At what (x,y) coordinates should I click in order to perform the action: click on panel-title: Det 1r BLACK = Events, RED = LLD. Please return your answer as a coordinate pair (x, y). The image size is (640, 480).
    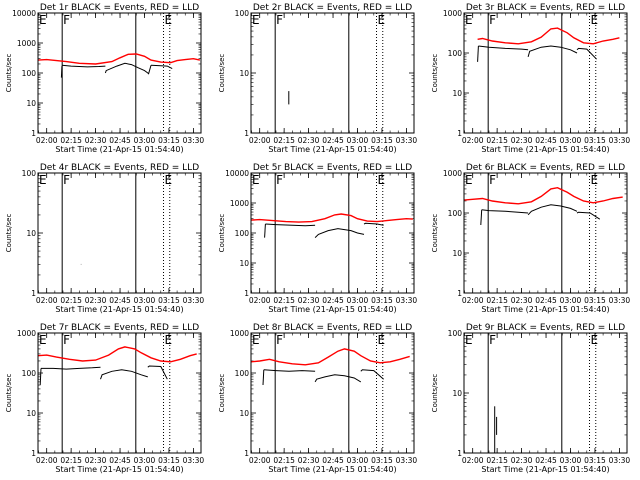
    Looking at the image, I should click on (119, 8).